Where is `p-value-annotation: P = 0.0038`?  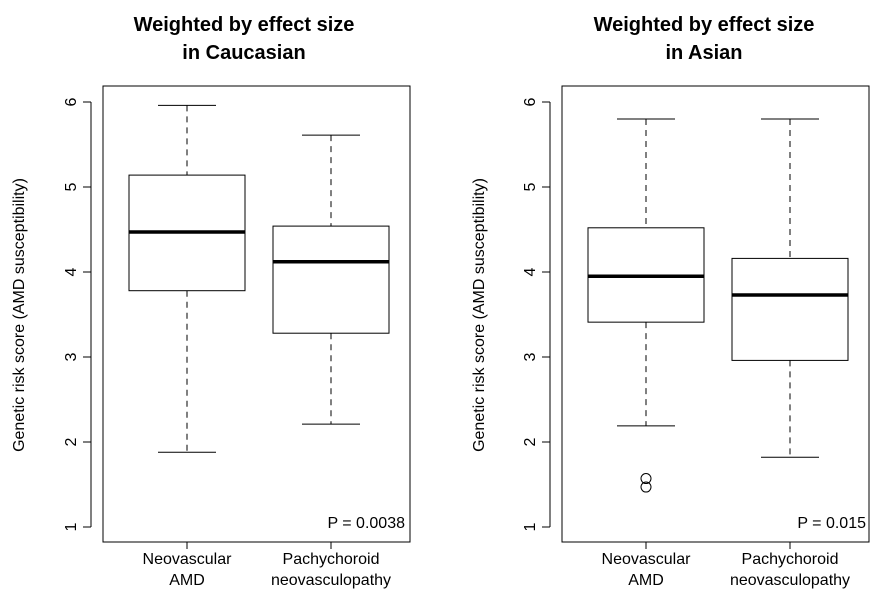 p-value-annotation: P = 0.0038 is located at coordinates (366, 523).